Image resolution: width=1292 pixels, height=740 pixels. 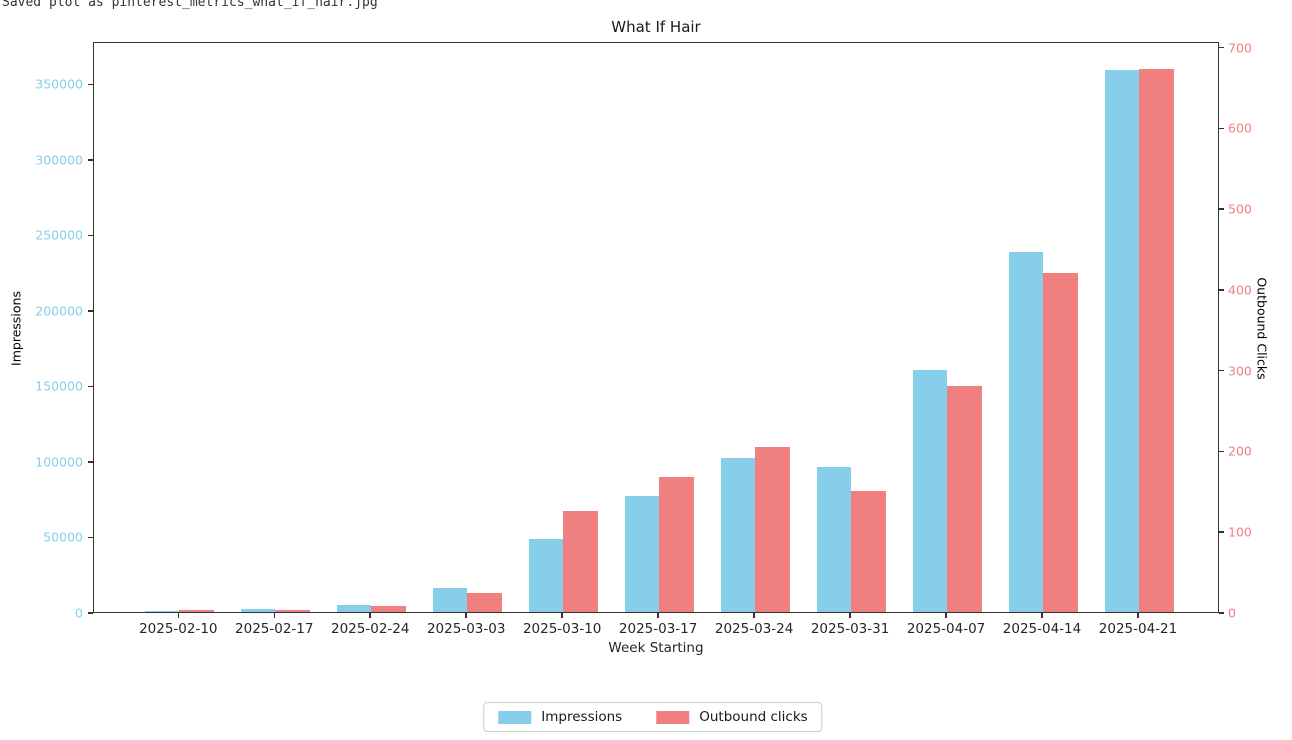 What do you see at coordinates (59, 84) in the screenshot?
I see `left-ytick-label: 350000` at bounding box center [59, 84].